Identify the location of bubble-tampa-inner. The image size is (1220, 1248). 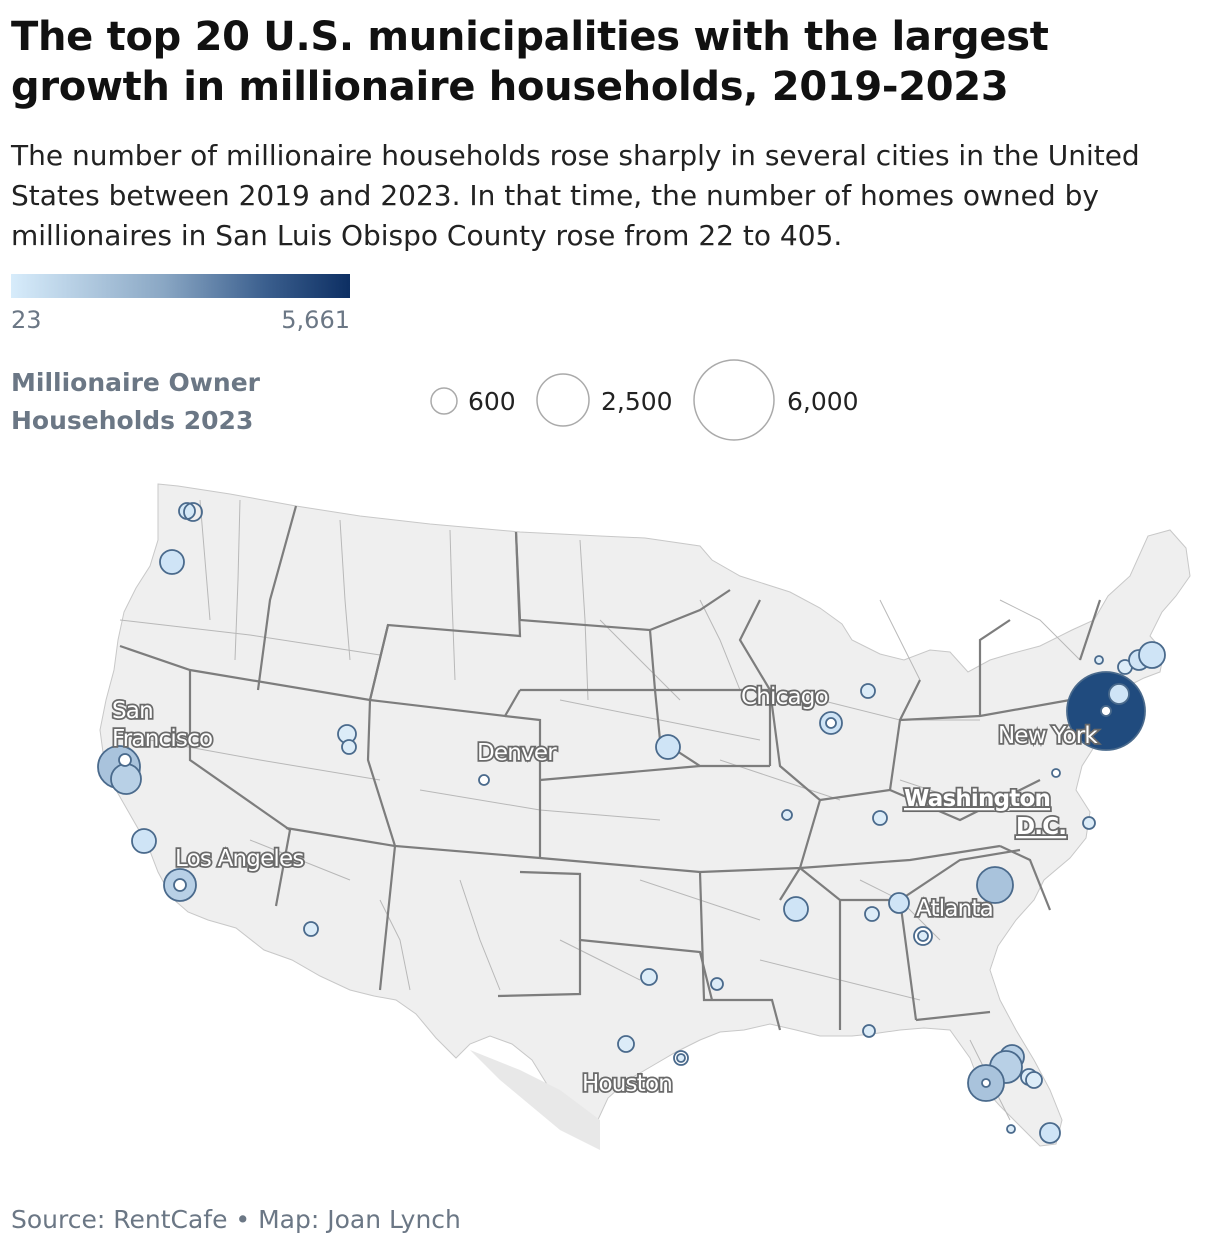
(986, 1083).